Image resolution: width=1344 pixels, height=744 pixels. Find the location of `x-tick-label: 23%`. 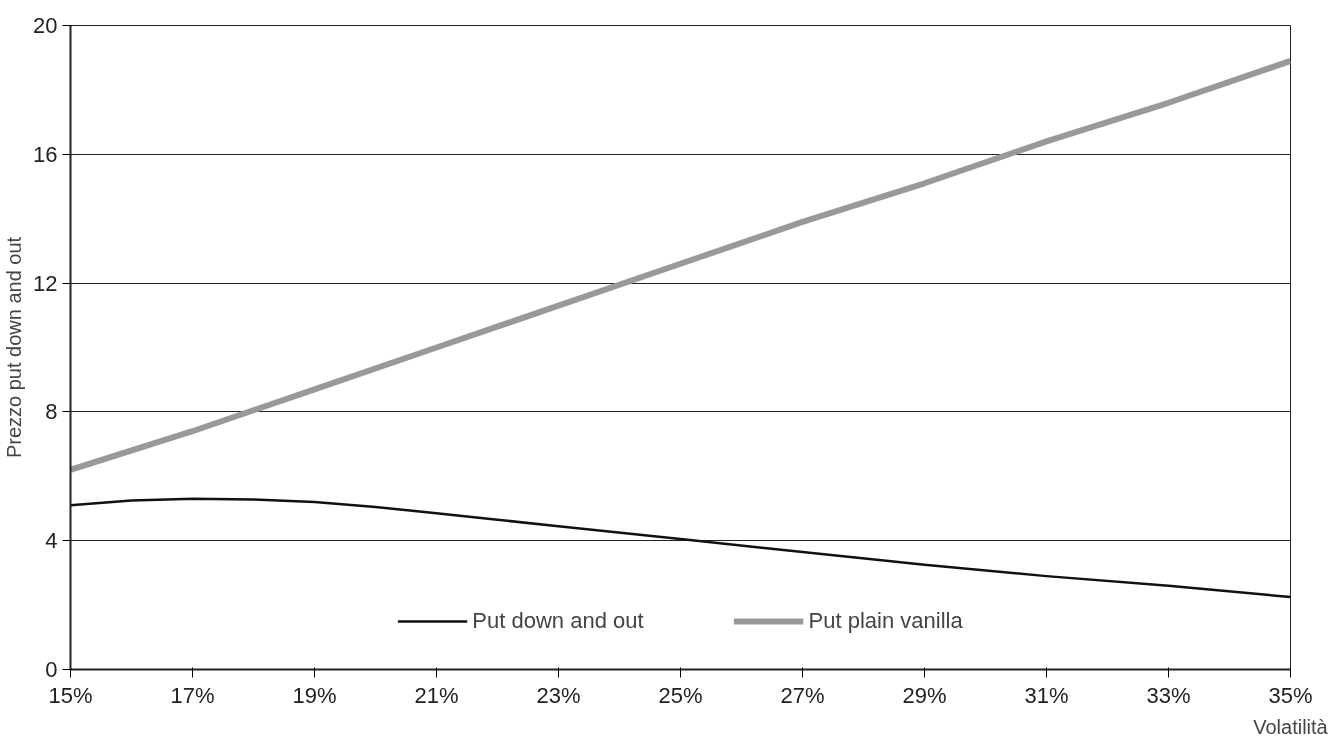

x-tick-label: 23% is located at coordinates (558, 695).